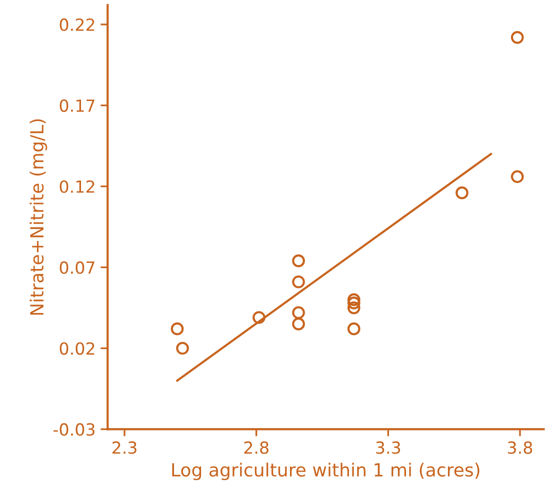 The width and height of the screenshot is (552, 502). What do you see at coordinates (520, 447) in the screenshot?
I see `x-tick-label: 3.8` at bounding box center [520, 447].